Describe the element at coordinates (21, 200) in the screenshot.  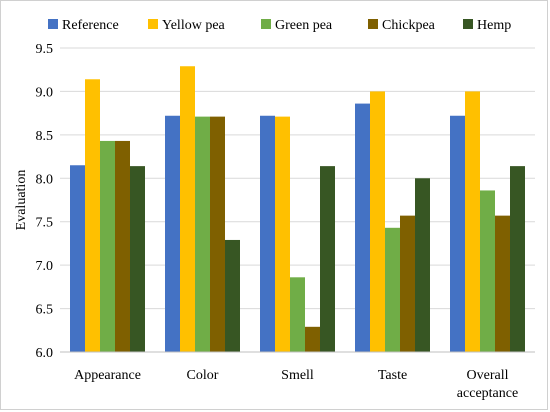
I see `y-axis-title: Evaluation` at that location.